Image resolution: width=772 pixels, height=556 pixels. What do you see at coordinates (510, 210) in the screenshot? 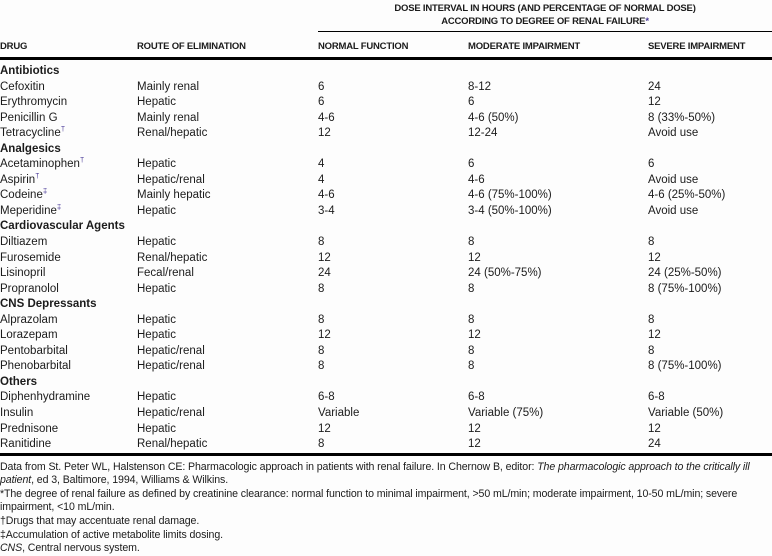
I see `moderate-cell: 3-4 (50%-100%)` at bounding box center [510, 210].